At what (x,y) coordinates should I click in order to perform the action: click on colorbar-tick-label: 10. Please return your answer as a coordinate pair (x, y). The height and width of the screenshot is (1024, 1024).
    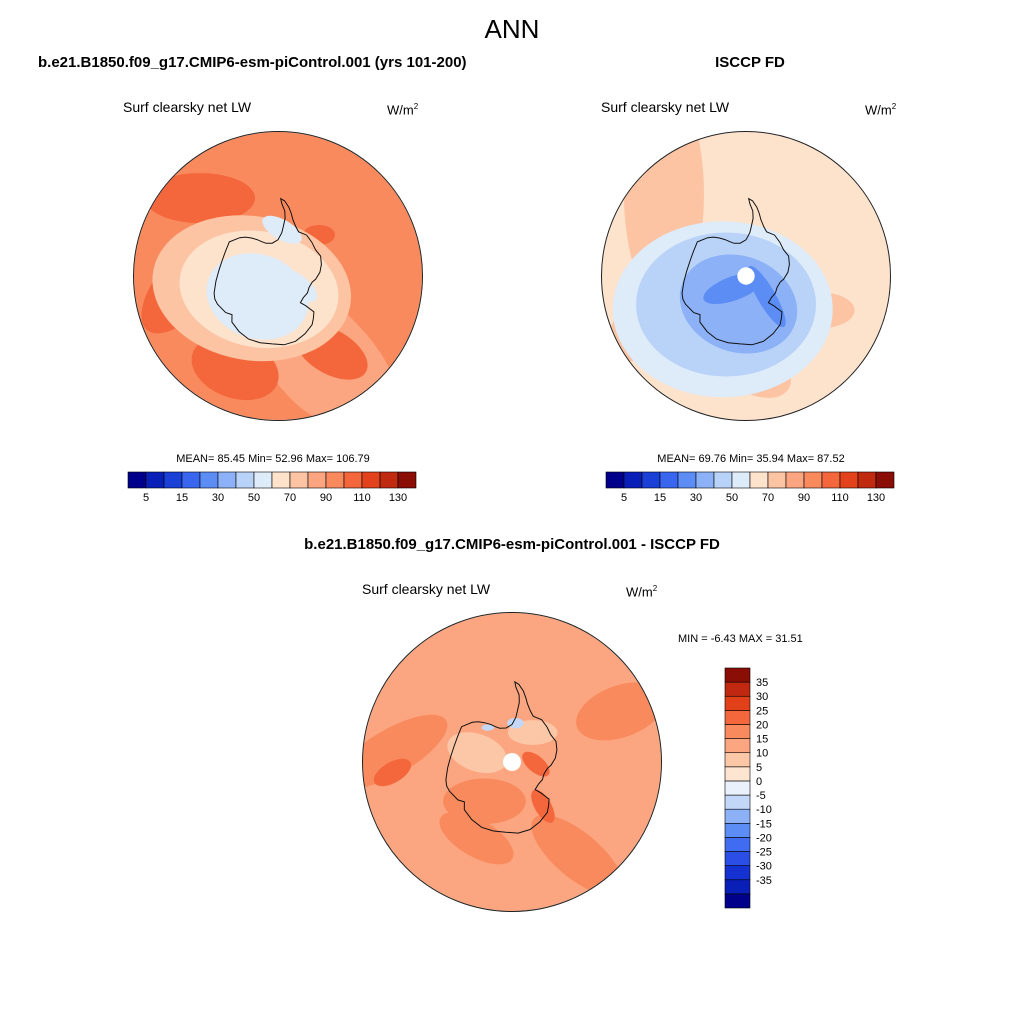
    Looking at the image, I should click on (762, 754).